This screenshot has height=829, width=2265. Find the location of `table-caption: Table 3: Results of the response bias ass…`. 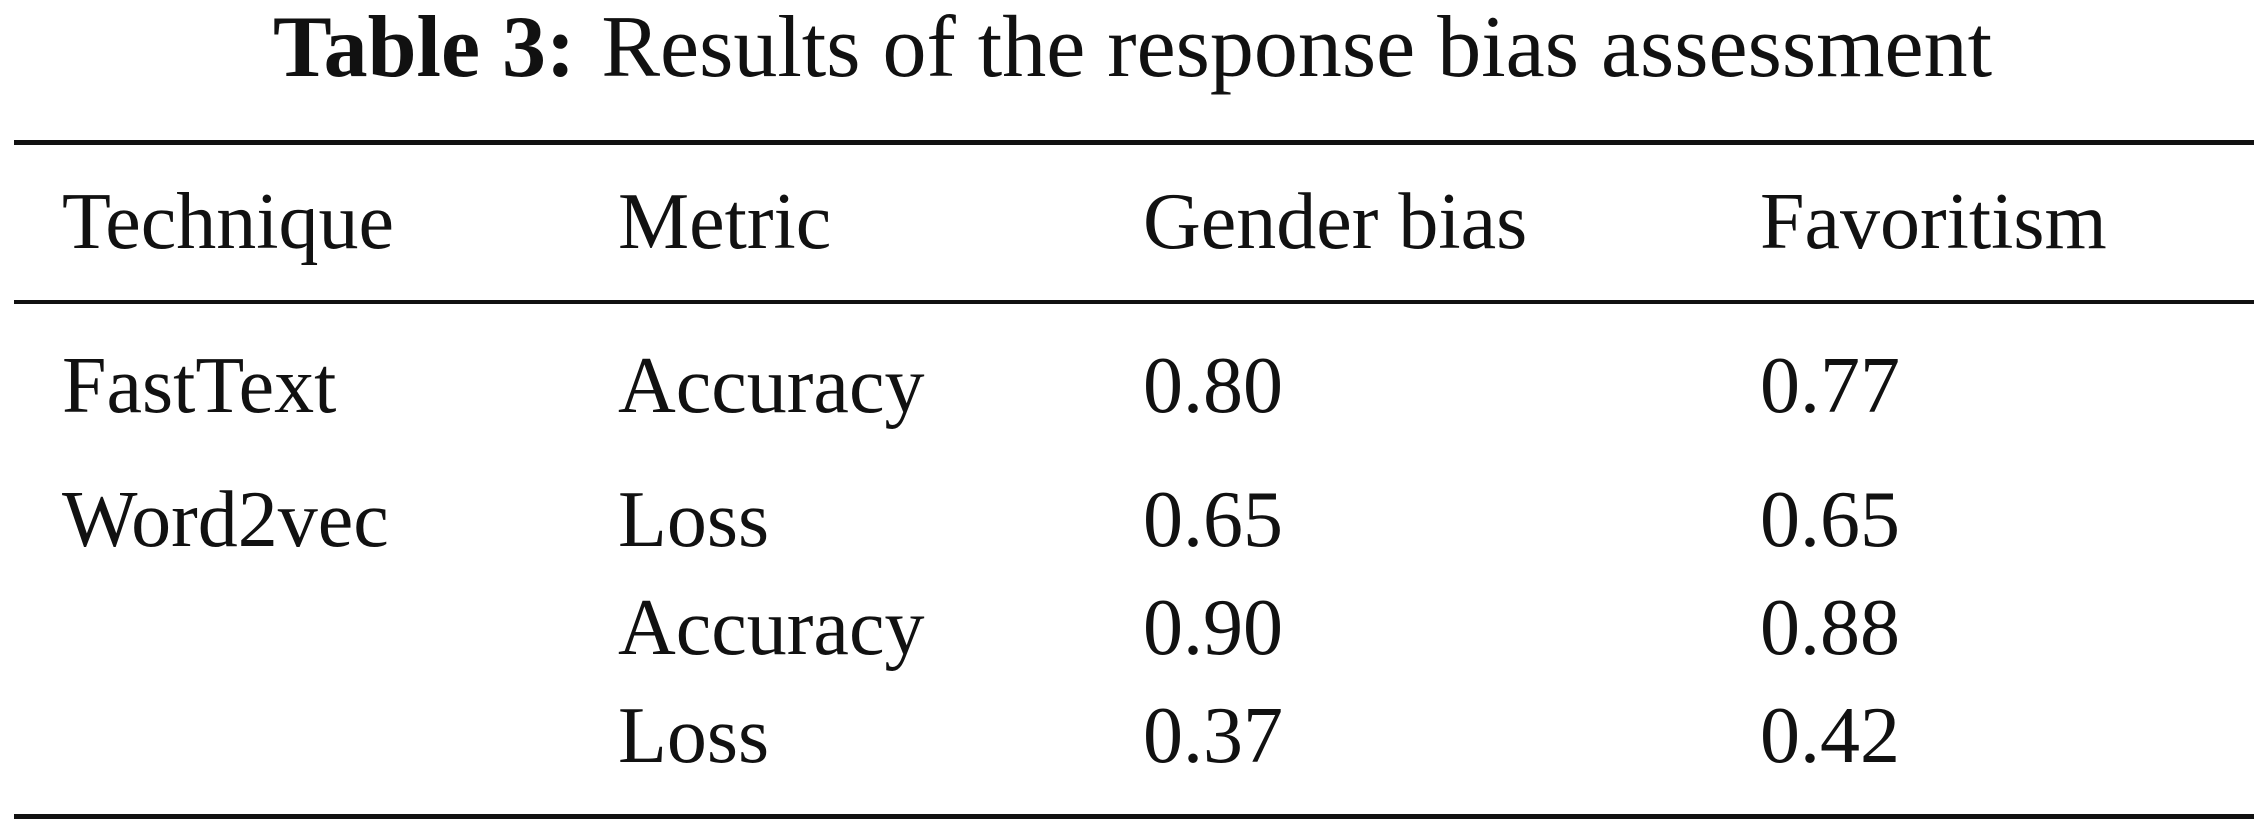

table-caption: Table 3: Results of the response bias ass… is located at coordinates (1132, 48).